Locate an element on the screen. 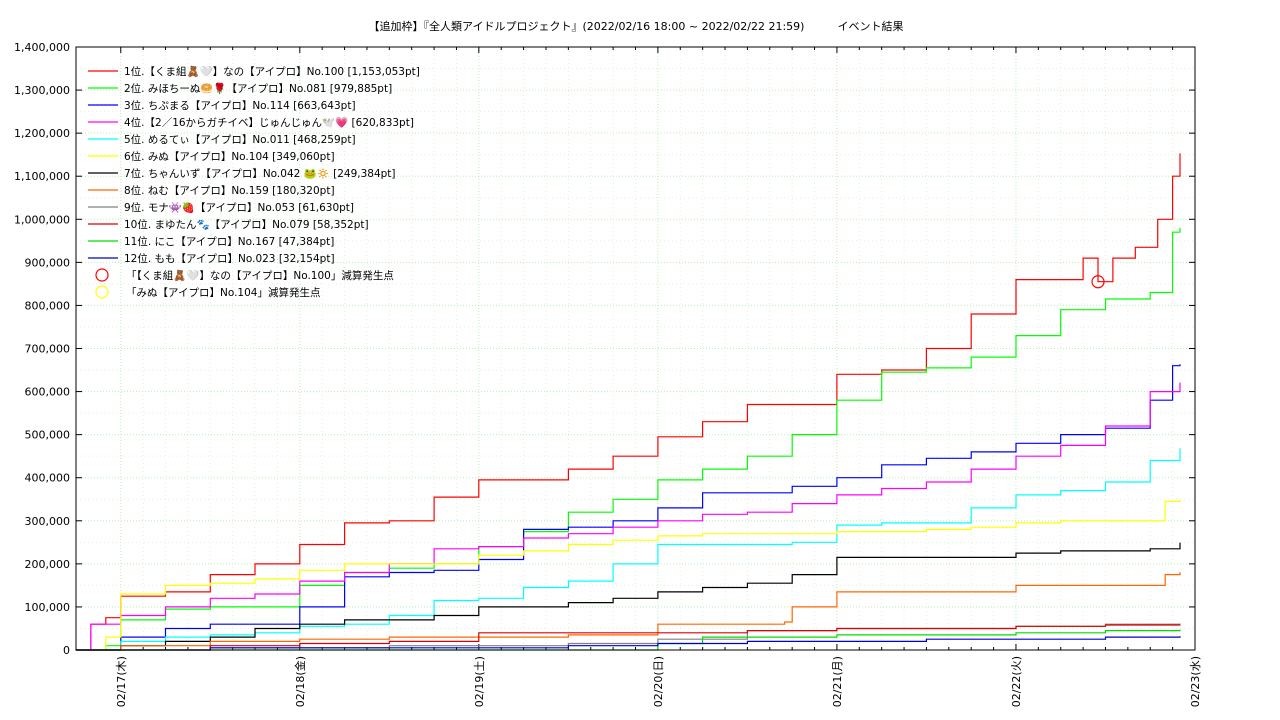  x-tick-label: 02/21(月) is located at coordinates (837, 681).